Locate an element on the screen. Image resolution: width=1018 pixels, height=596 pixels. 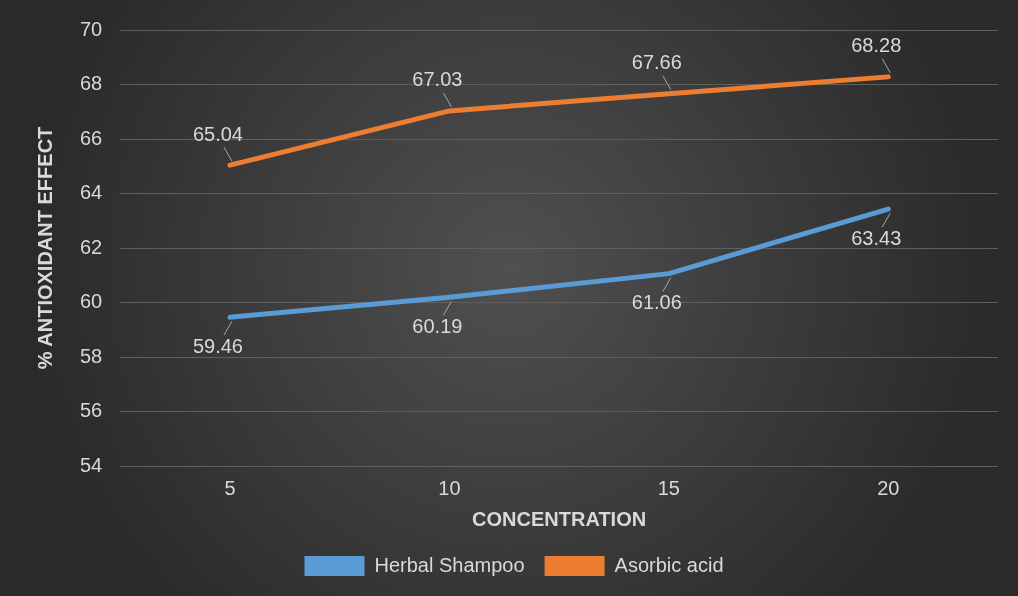
x-tick-label: 5 is located at coordinates (230, 487).